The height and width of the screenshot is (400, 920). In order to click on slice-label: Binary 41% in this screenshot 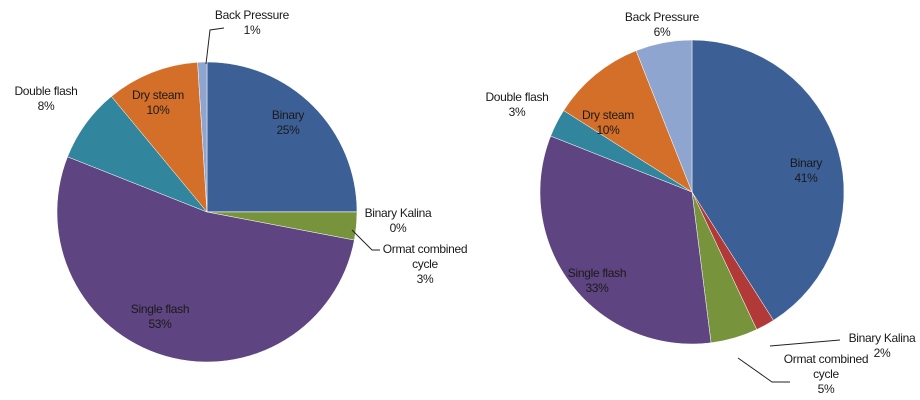, I will do `click(806, 171)`.